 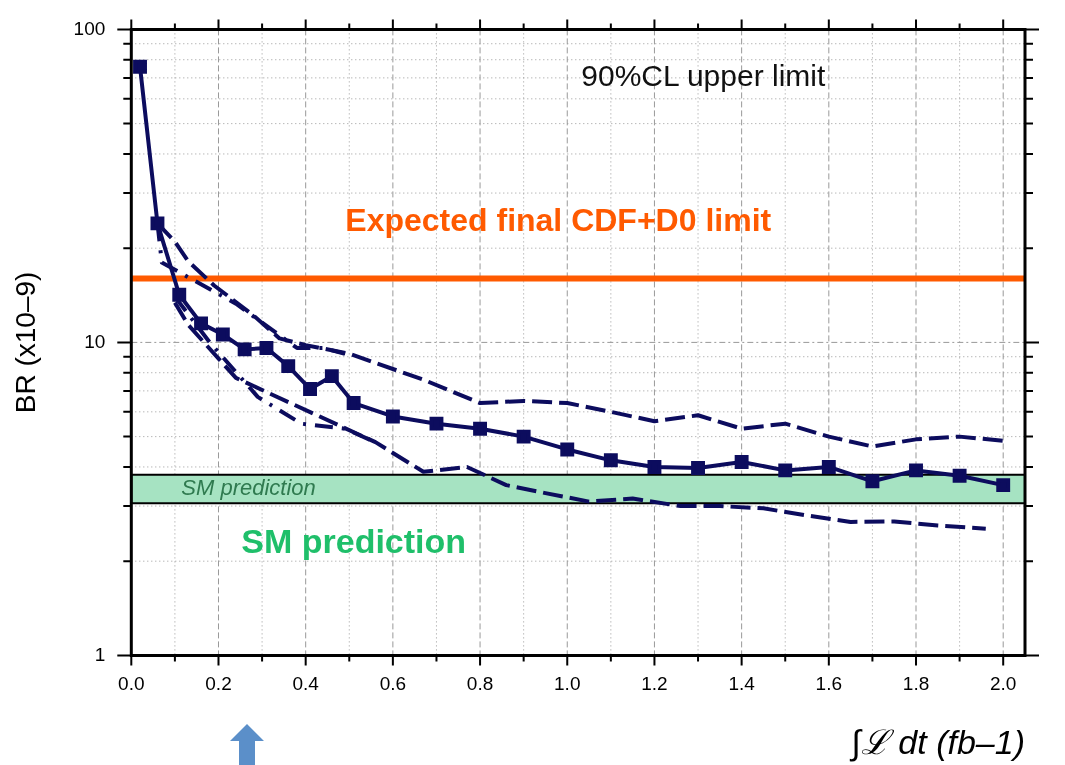 What do you see at coordinates (306, 684) in the screenshot?
I see `x-tick-label: 0.4` at bounding box center [306, 684].